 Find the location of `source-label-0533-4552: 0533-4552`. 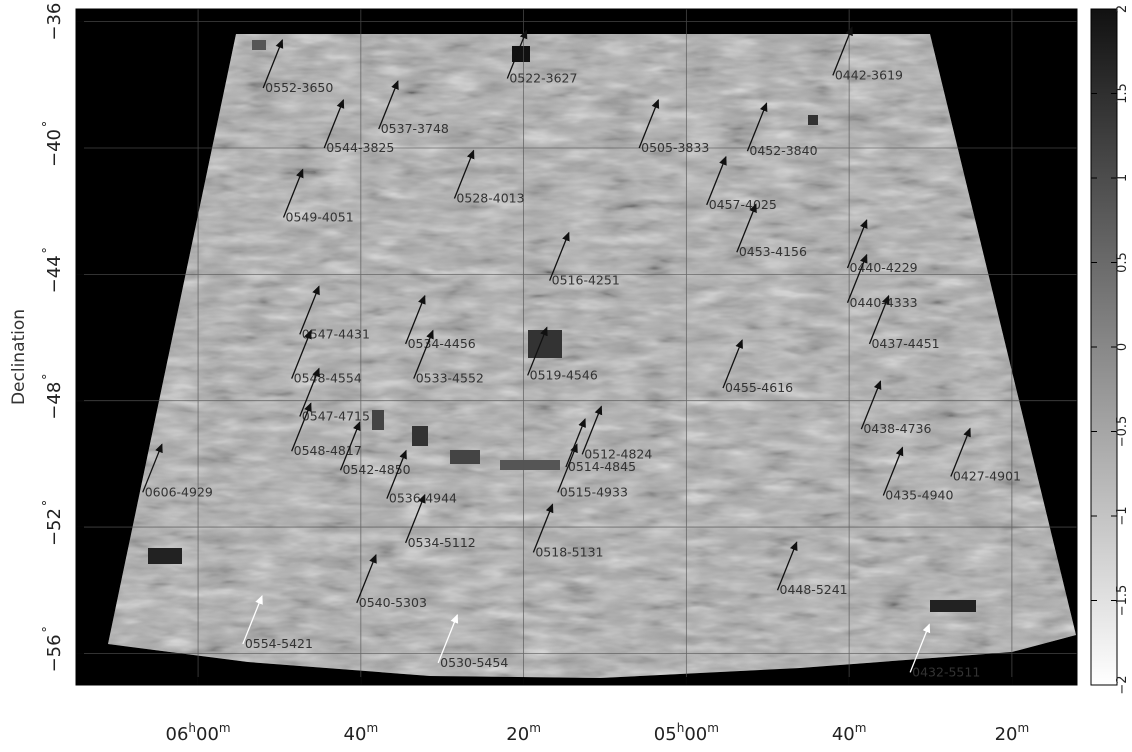

source-label-0533-4552: 0533-4552 is located at coordinates (450, 378).